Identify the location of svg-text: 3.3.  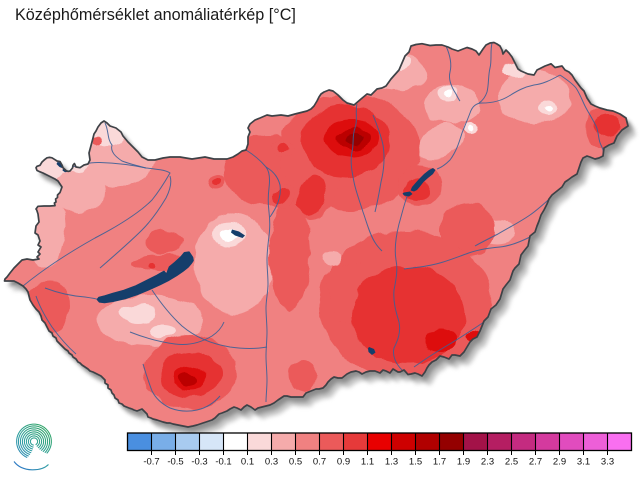
(607, 462).